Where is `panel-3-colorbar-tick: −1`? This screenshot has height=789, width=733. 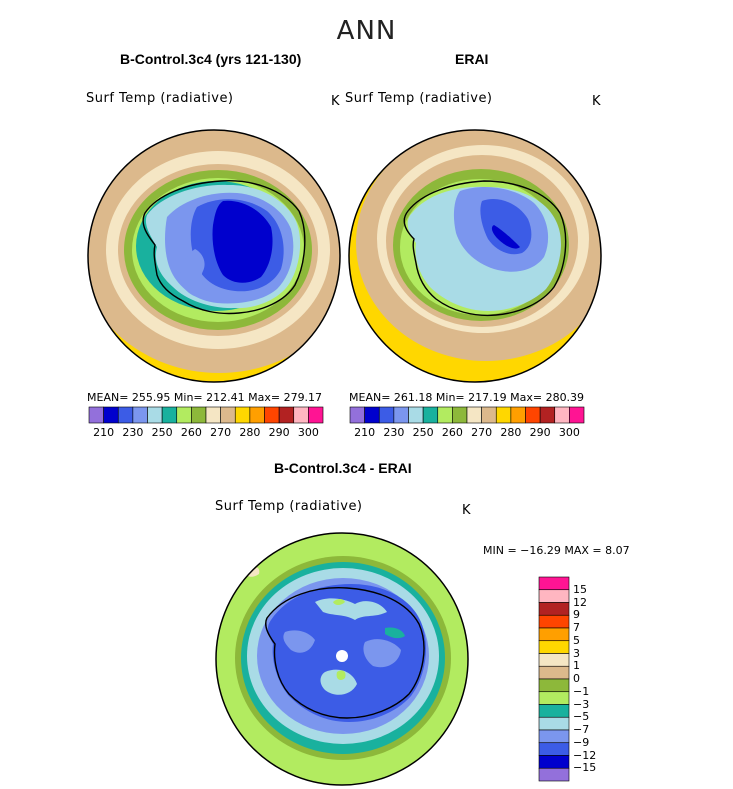
panel-3-colorbar-tick: −1 is located at coordinates (581, 691).